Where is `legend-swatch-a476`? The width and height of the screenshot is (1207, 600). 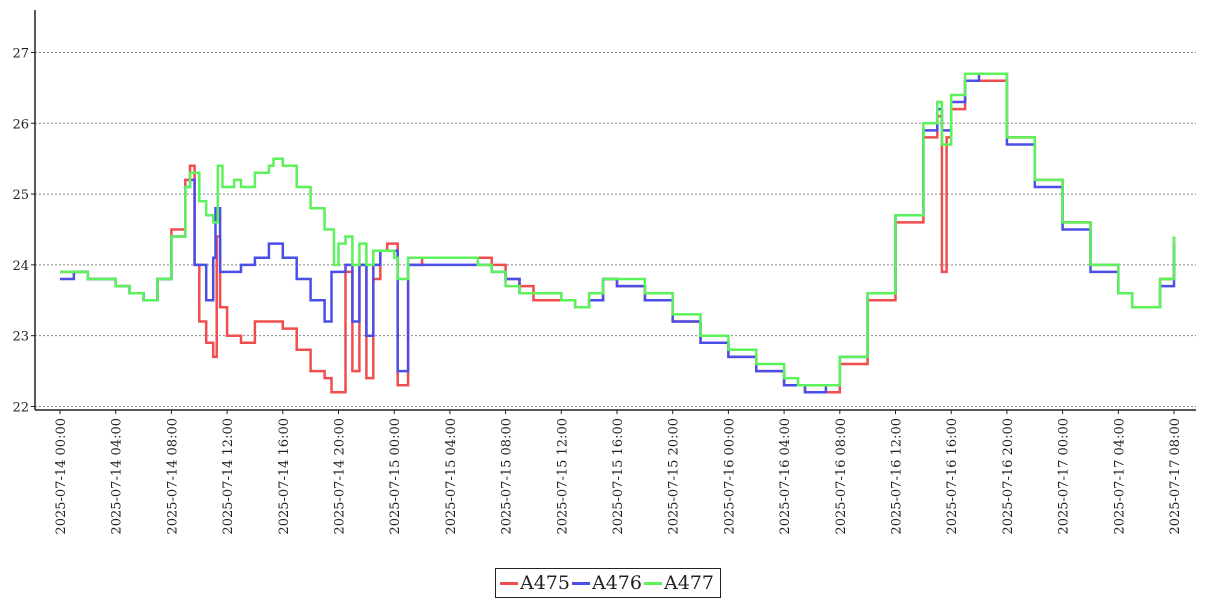 legend-swatch-a476 is located at coordinates (581, 583).